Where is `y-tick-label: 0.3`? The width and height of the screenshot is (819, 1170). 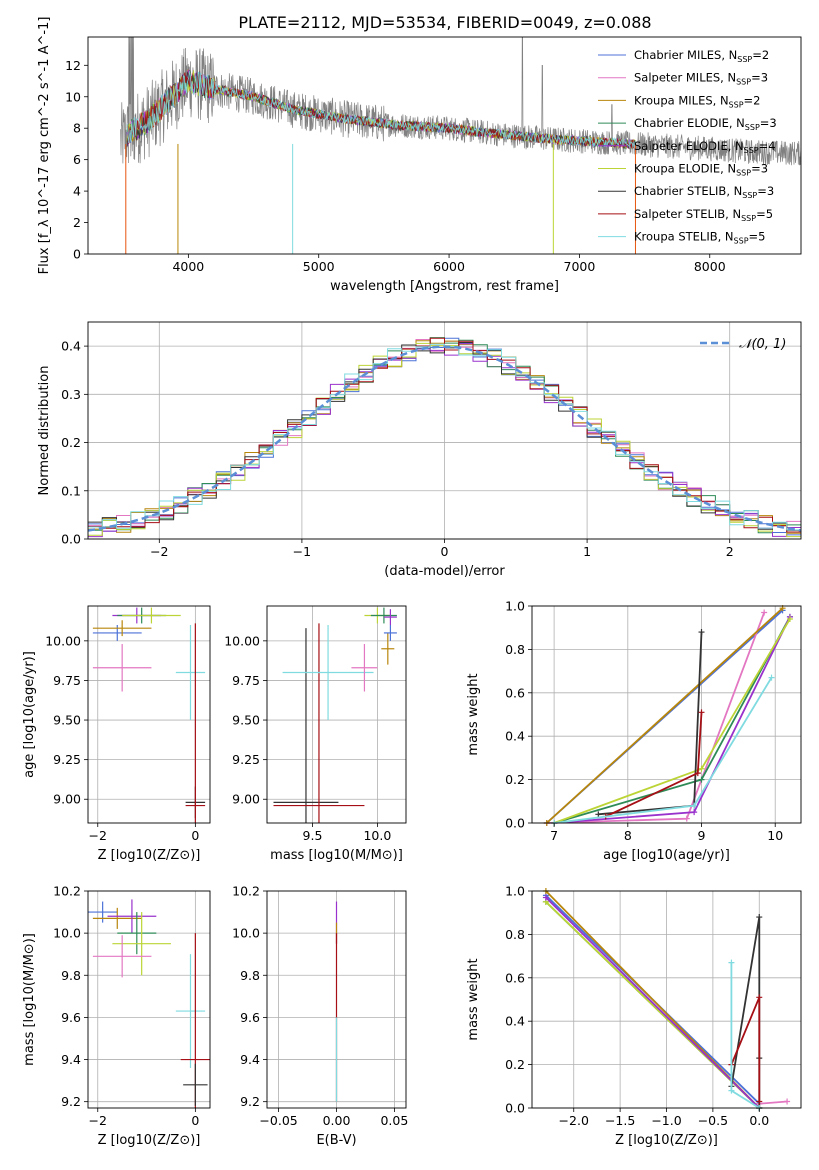
y-tick-label: 0.3 is located at coordinates (71, 394).